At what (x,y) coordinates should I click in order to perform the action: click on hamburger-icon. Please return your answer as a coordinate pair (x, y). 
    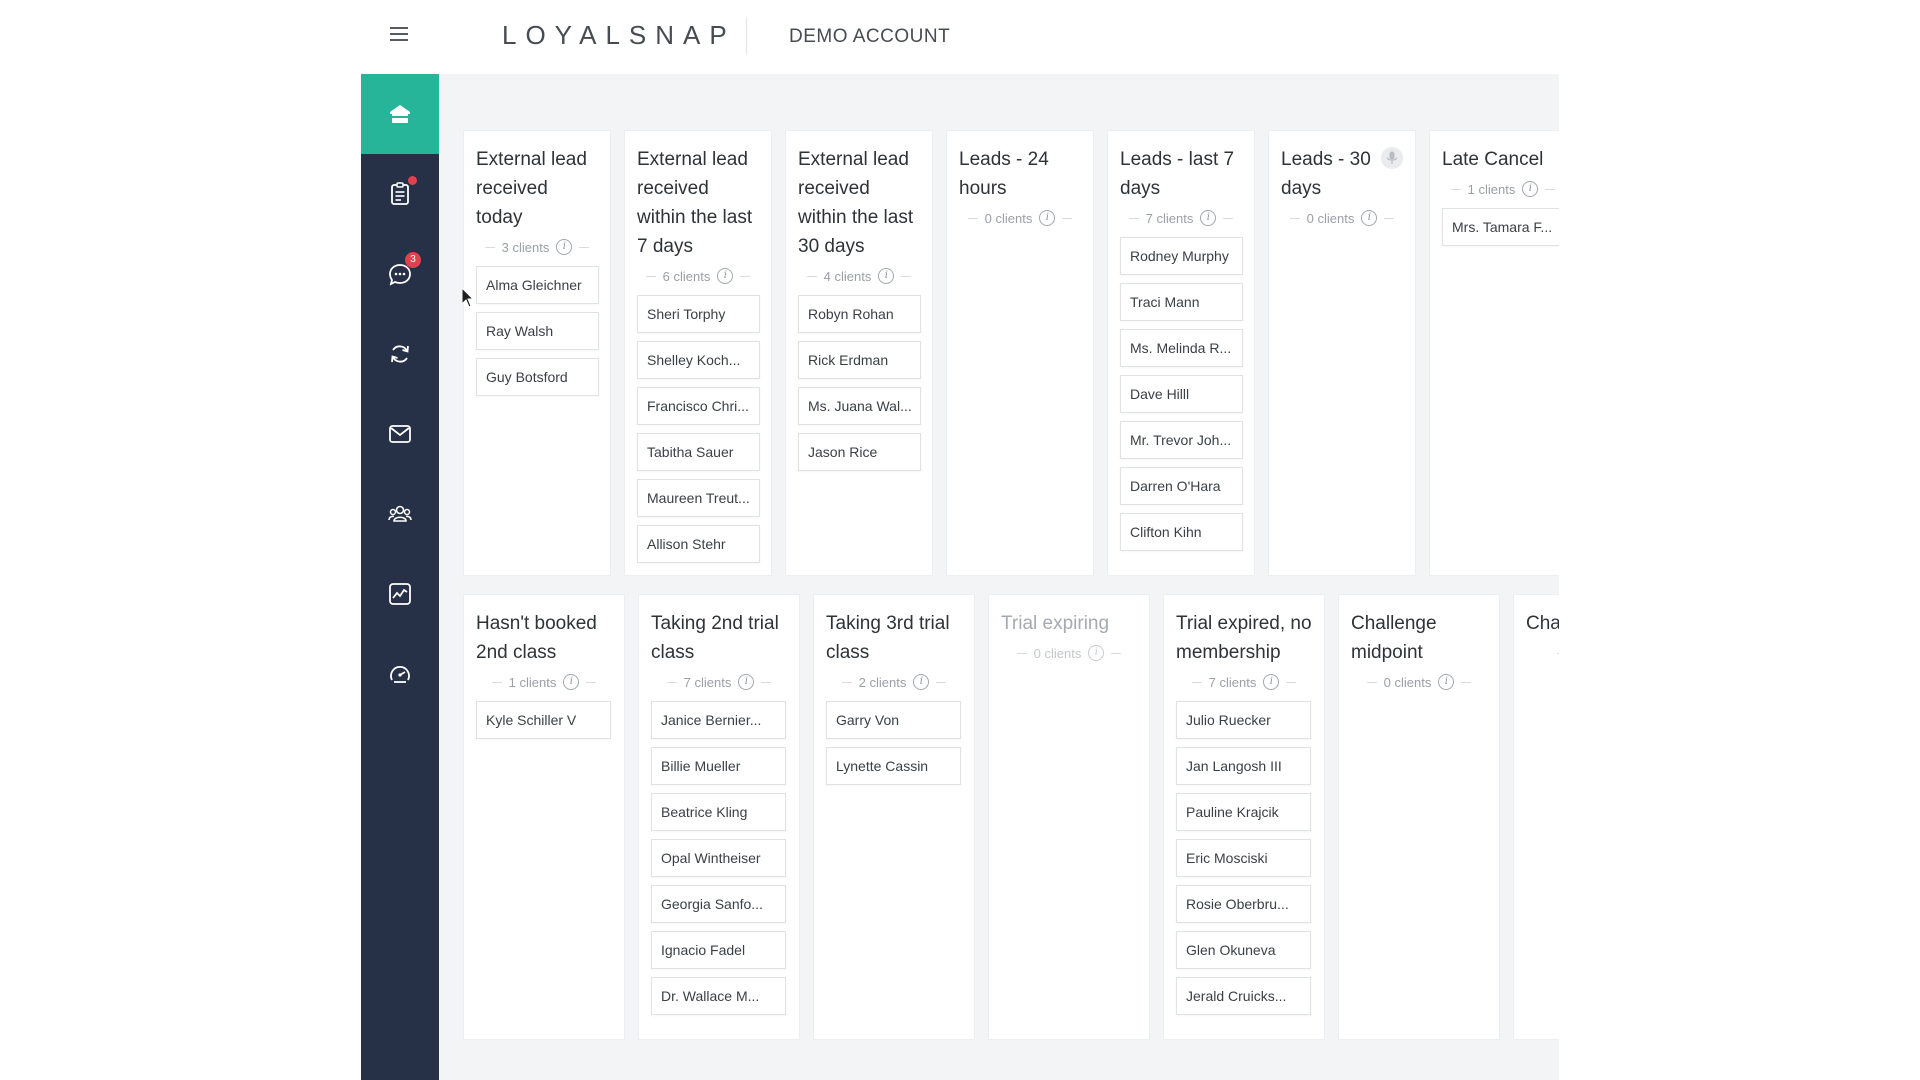
    Looking at the image, I should click on (399, 34).